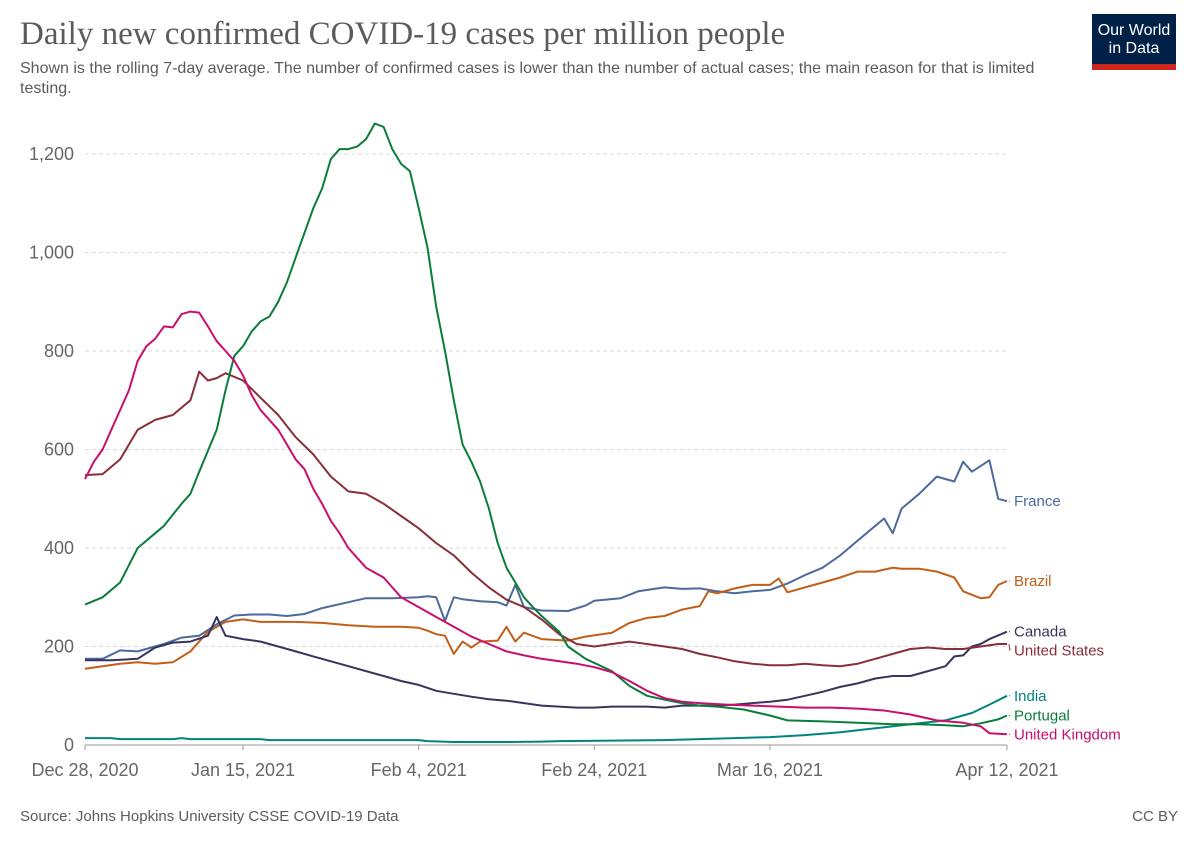 The image size is (1200, 847). What do you see at coordinates (243, 770) in the screenshot?
I see `x-tick-label: Jan 15, 2021` at bounding box center [243, 770].